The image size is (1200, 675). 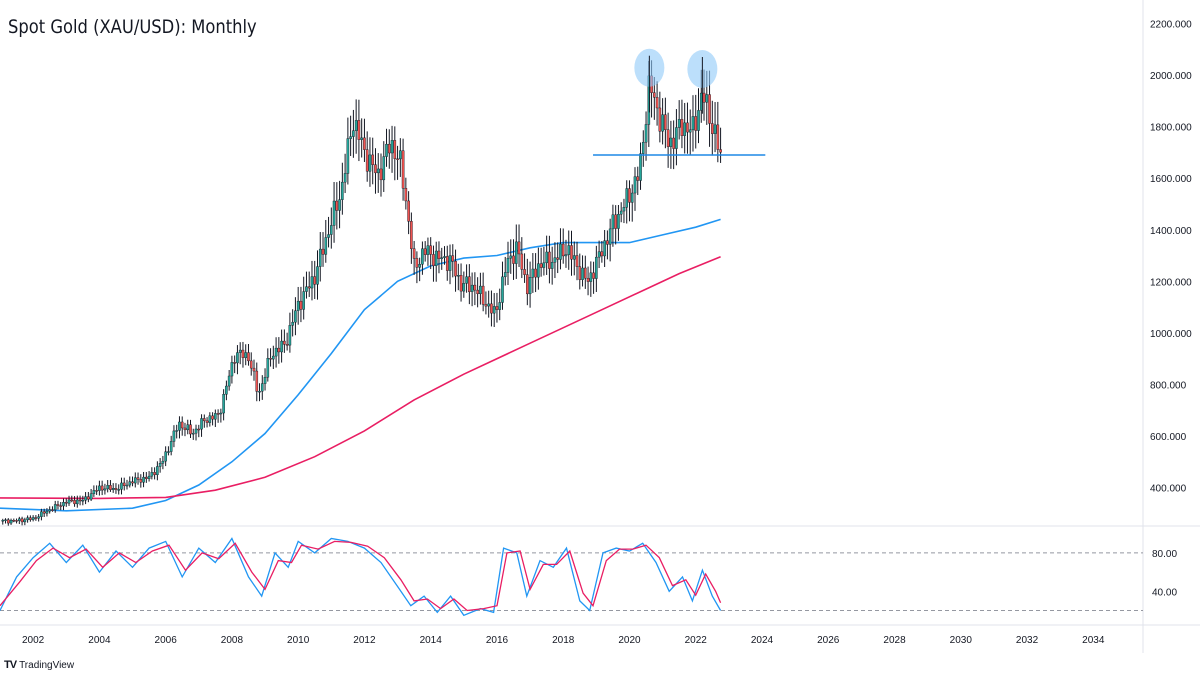 What do you see at coordinates (1168, 385) in the screenshot?
I see `price-tick-label: 800.000` at bounding box center [1168, 385].